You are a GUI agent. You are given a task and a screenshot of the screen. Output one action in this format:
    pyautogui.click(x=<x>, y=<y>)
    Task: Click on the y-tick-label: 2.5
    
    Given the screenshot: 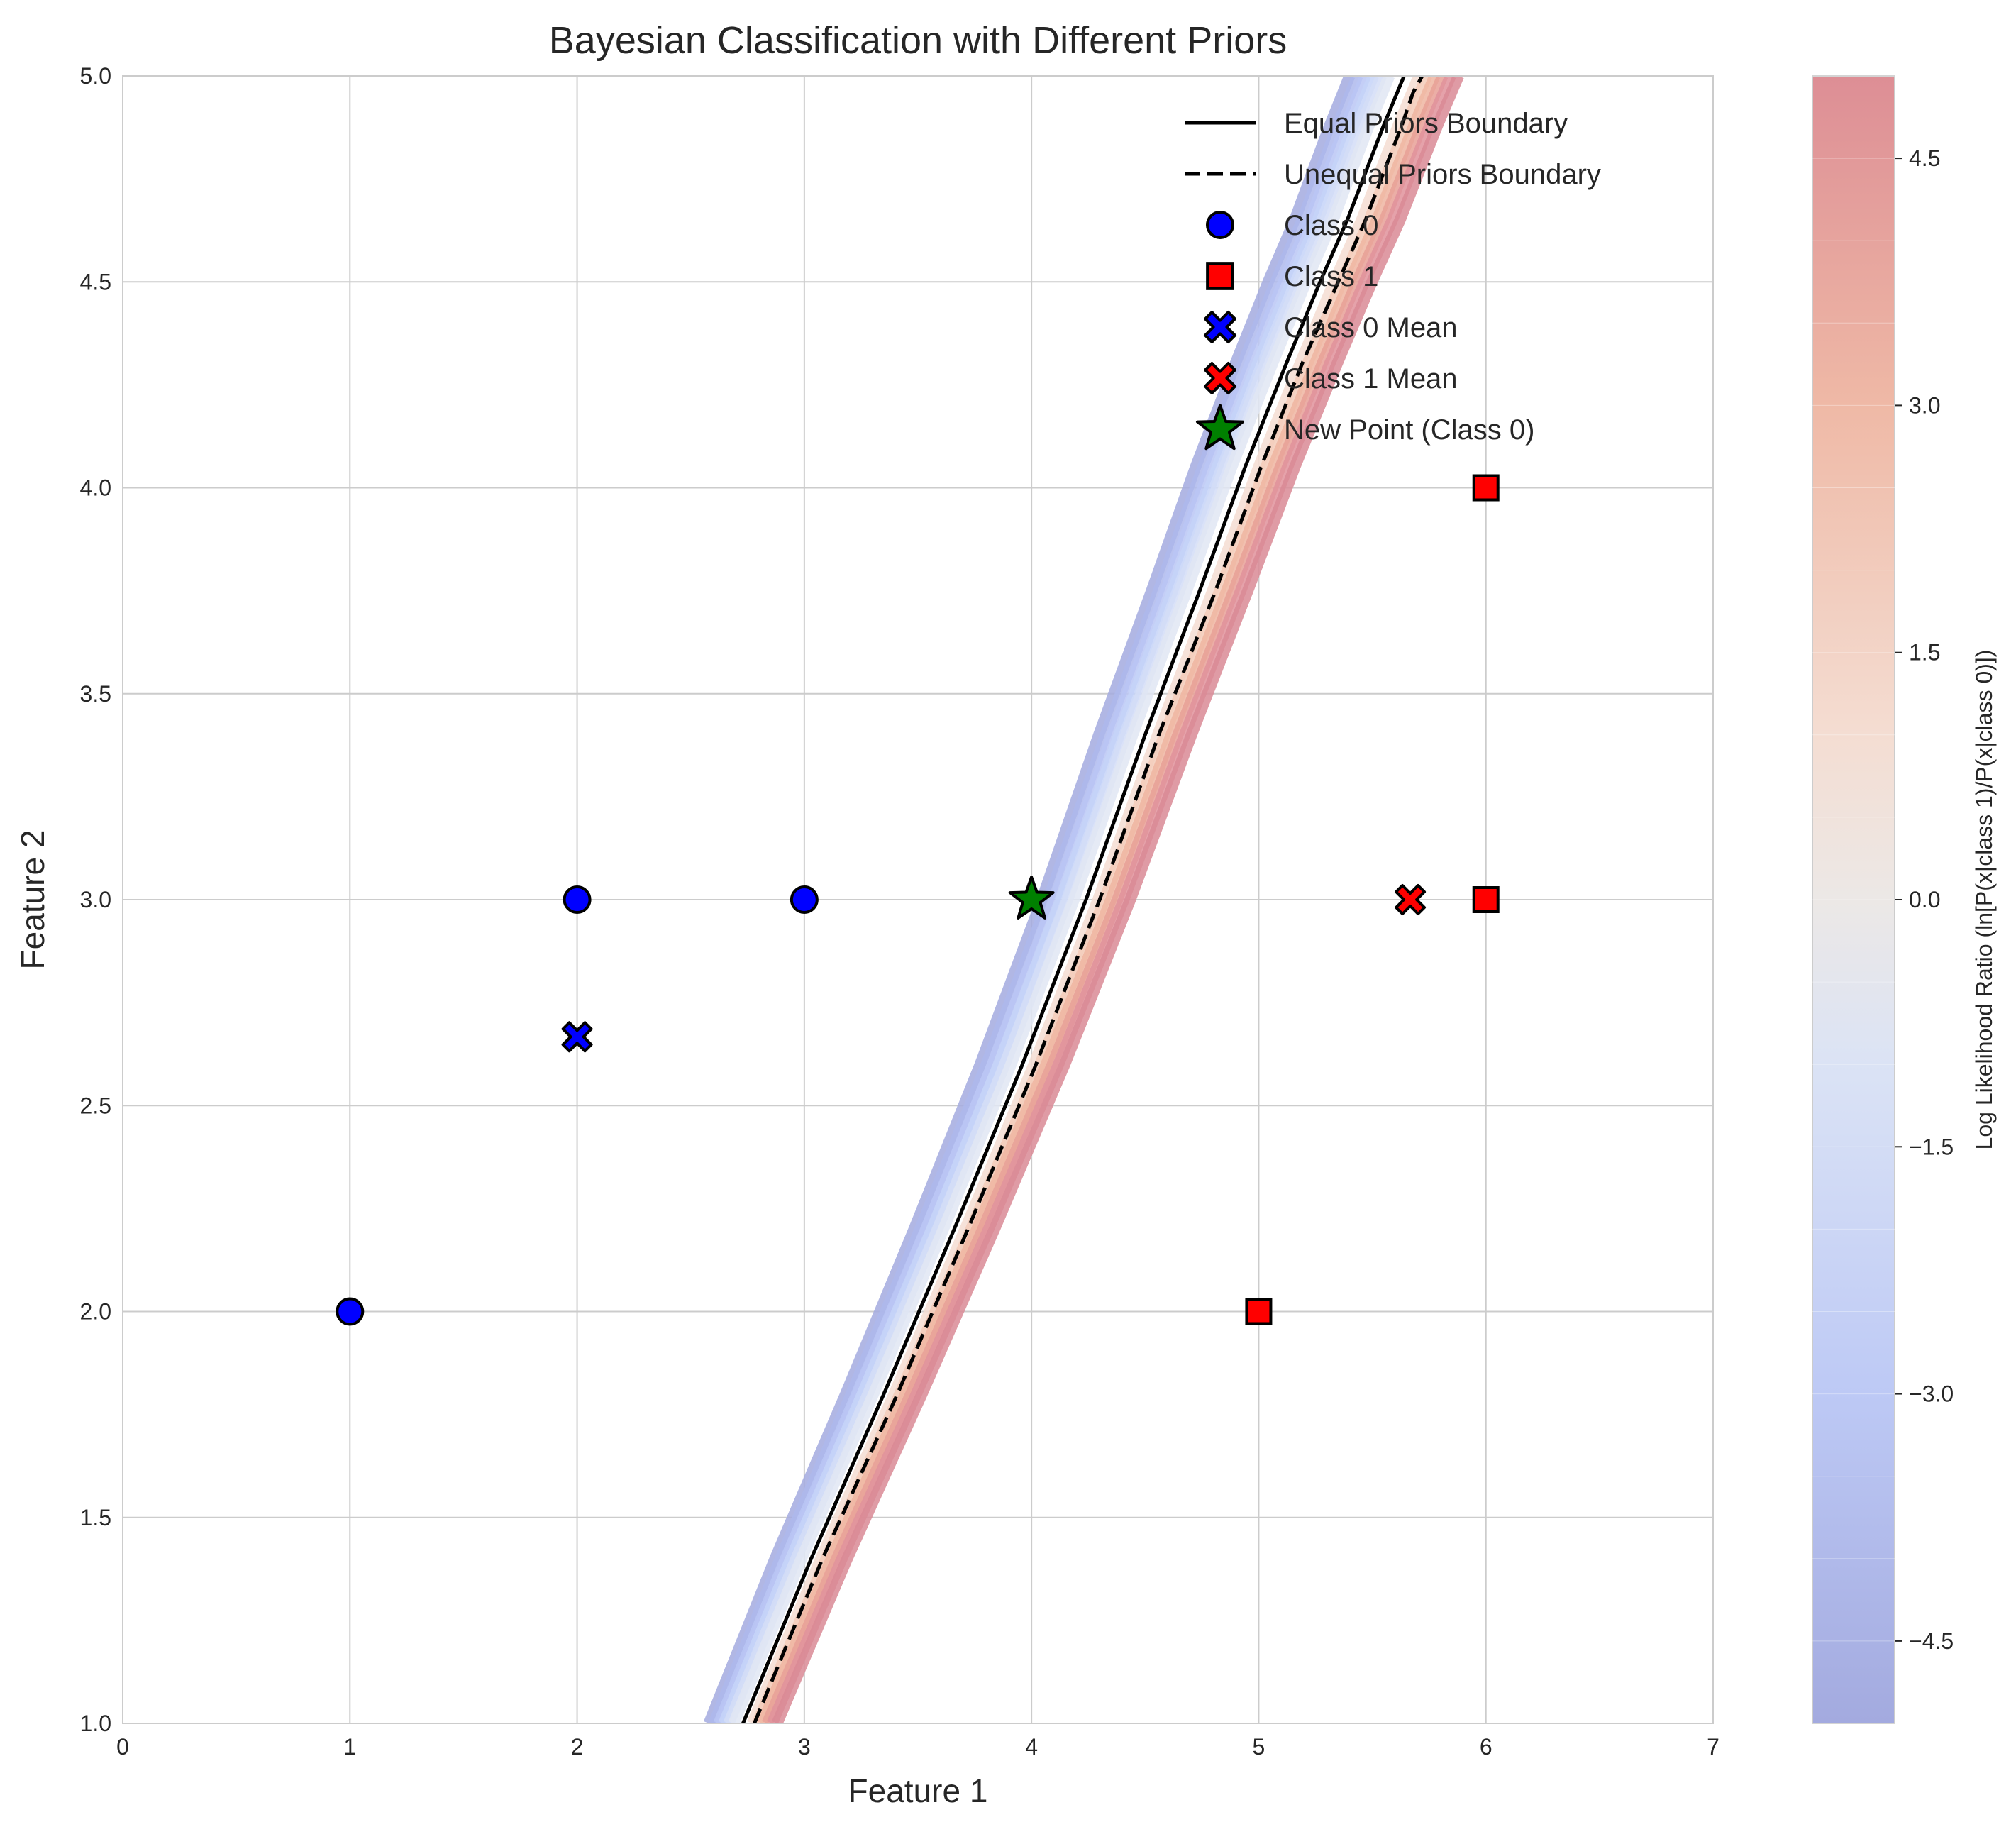 What is the action you would take?
    pyautogui.click(x=96, y=1105)
    